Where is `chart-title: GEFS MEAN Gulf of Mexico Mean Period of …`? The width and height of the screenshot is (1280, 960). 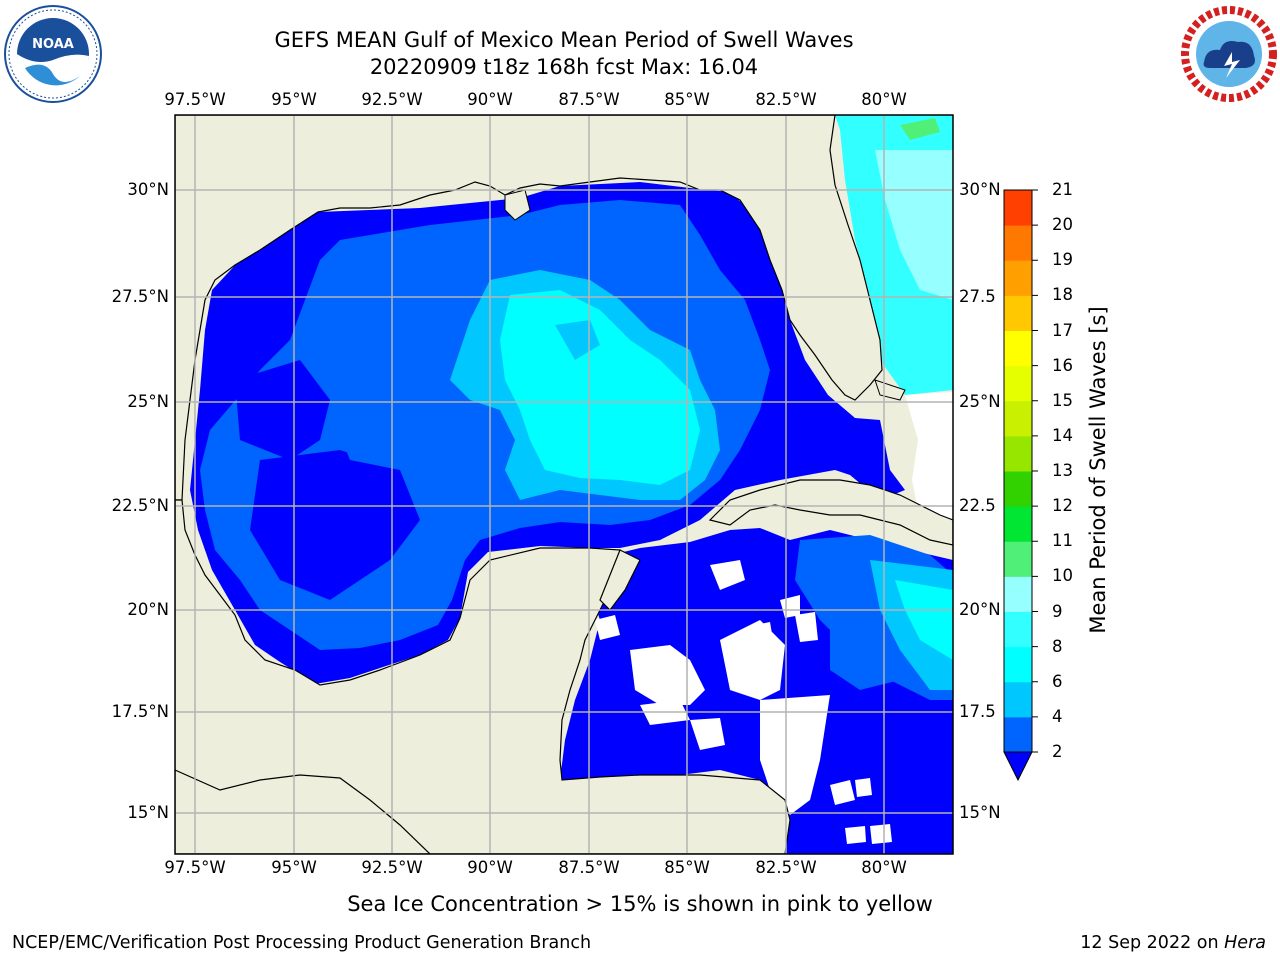 chart-title: GEFS MEAN Gulf of Mexico Mean Period of … is located at coordinates (564, 40).